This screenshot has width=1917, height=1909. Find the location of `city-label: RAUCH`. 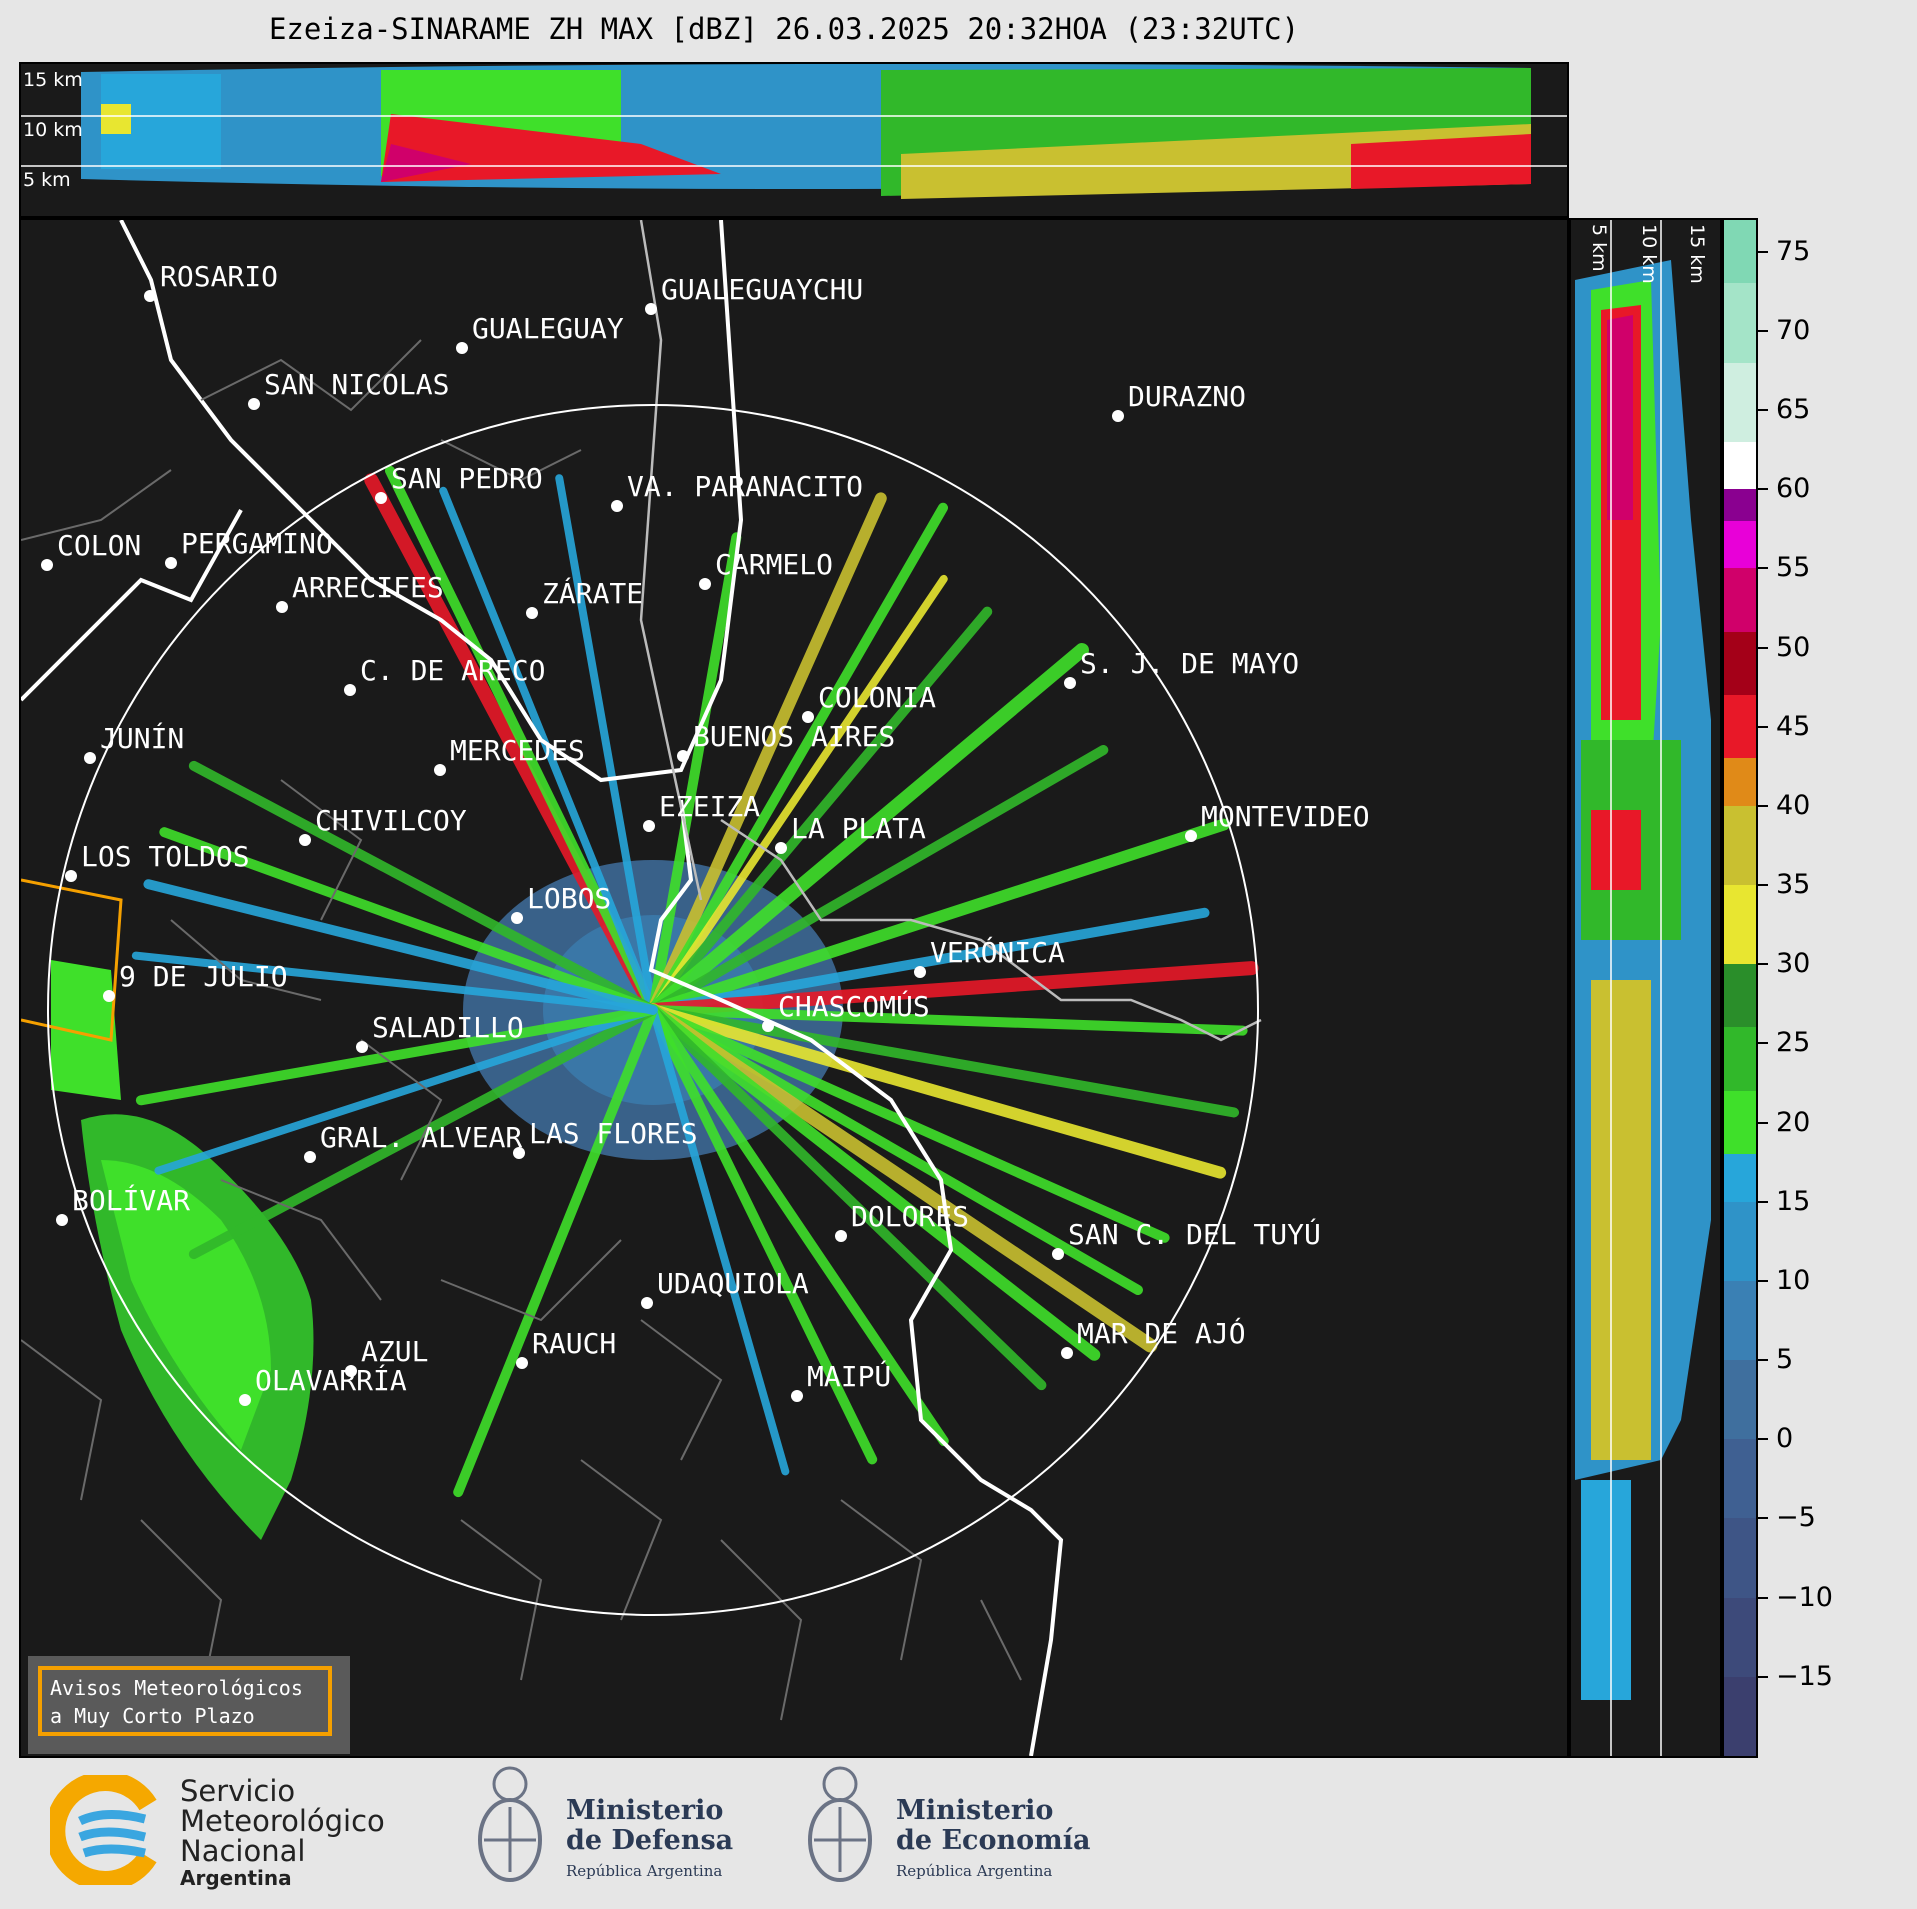

city-label: RAUCH is located at coordinates (574, 1343).